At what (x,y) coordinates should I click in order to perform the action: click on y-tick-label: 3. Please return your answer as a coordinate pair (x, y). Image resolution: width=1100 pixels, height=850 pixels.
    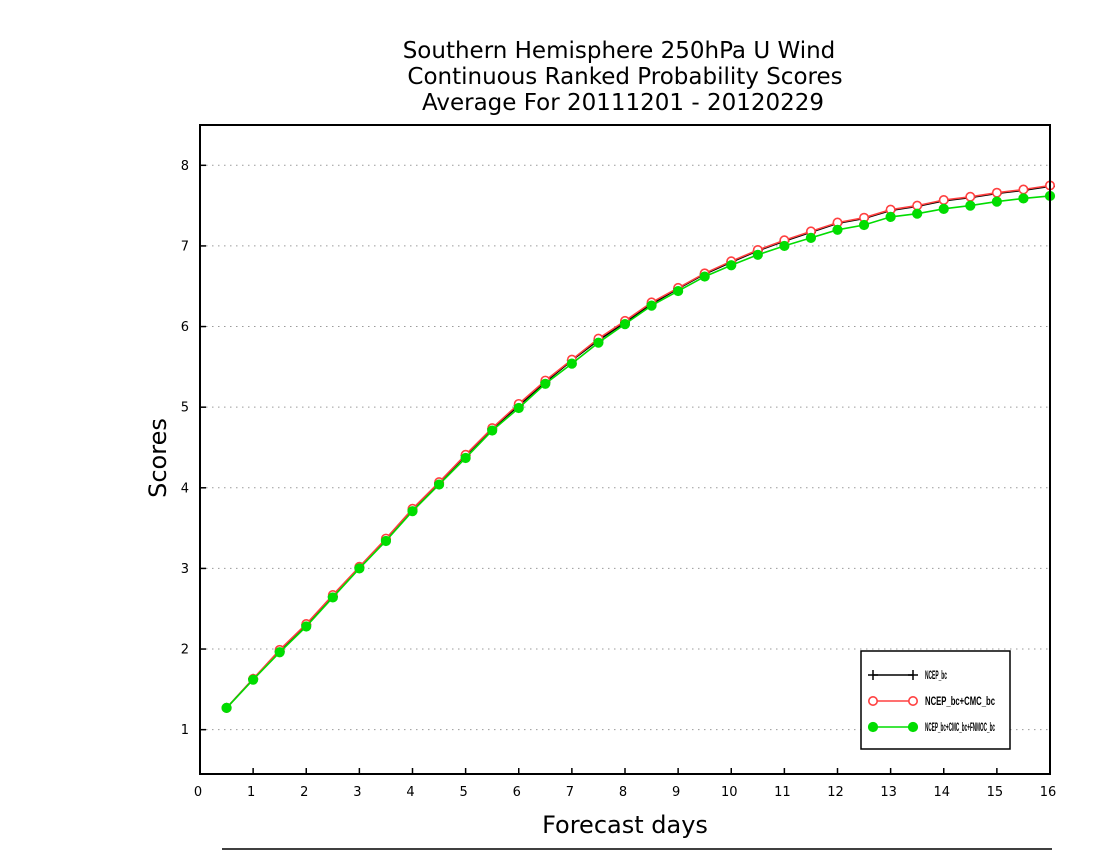
    Looking at the image, I should click on (185, 569).